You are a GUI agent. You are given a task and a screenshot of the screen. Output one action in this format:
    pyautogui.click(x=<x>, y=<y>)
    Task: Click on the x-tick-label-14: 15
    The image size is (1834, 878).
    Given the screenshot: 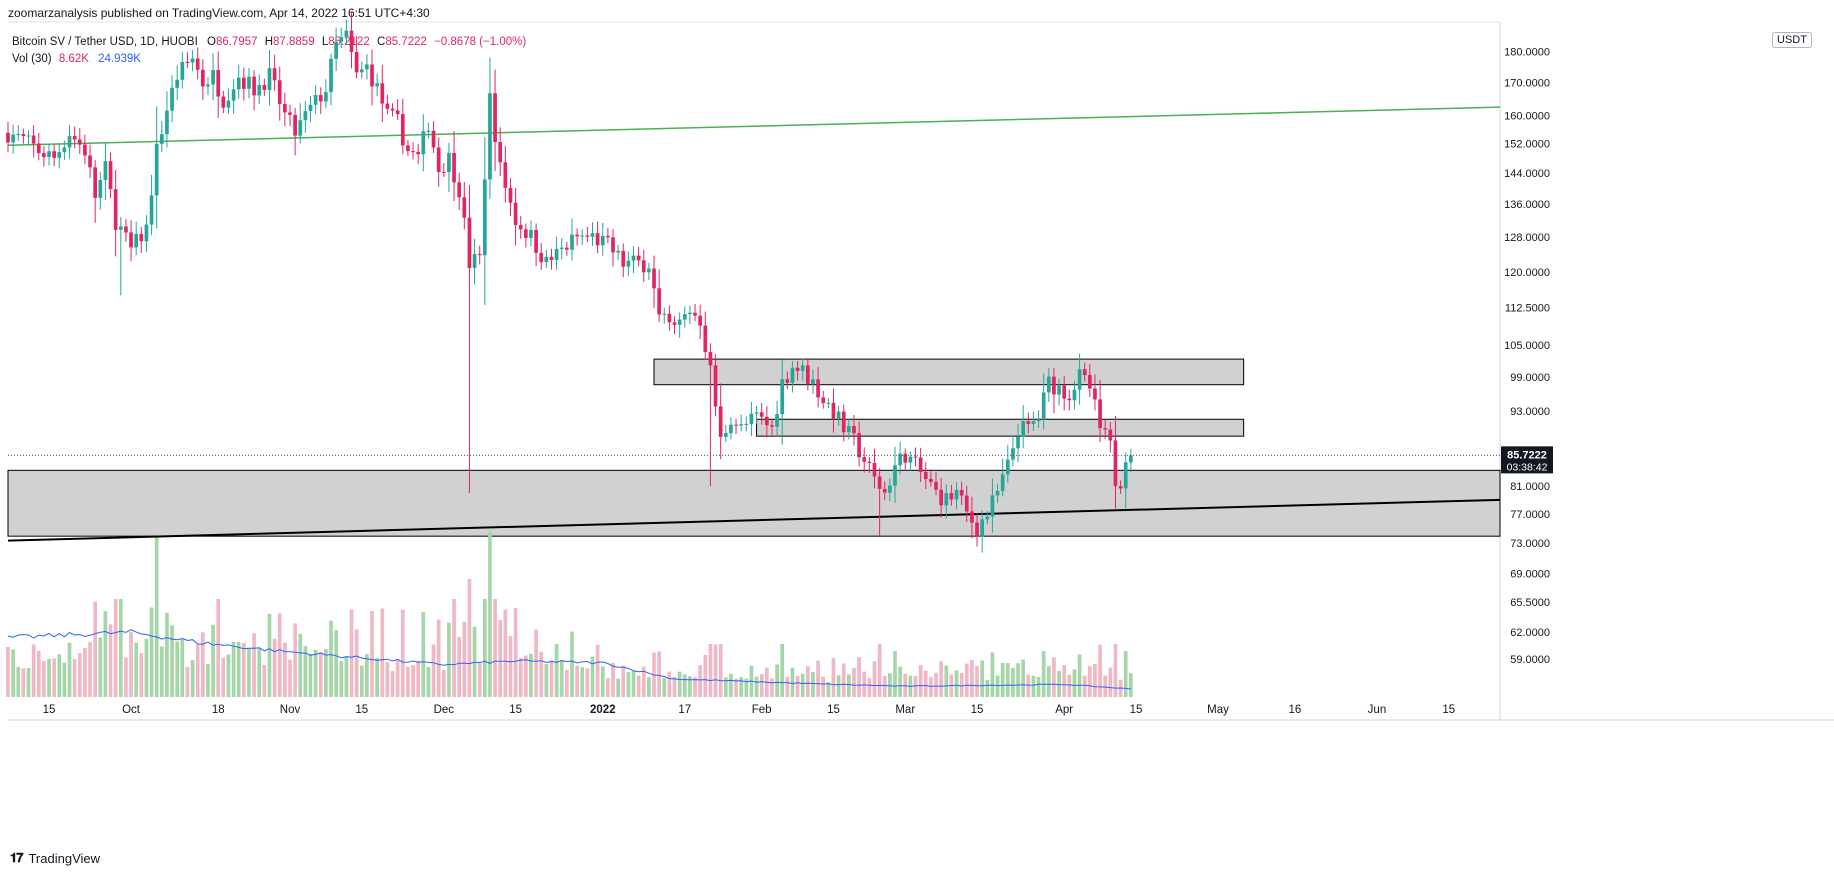 What is the action you would take?
    pyautogui.click(x=1136, y=710)
    